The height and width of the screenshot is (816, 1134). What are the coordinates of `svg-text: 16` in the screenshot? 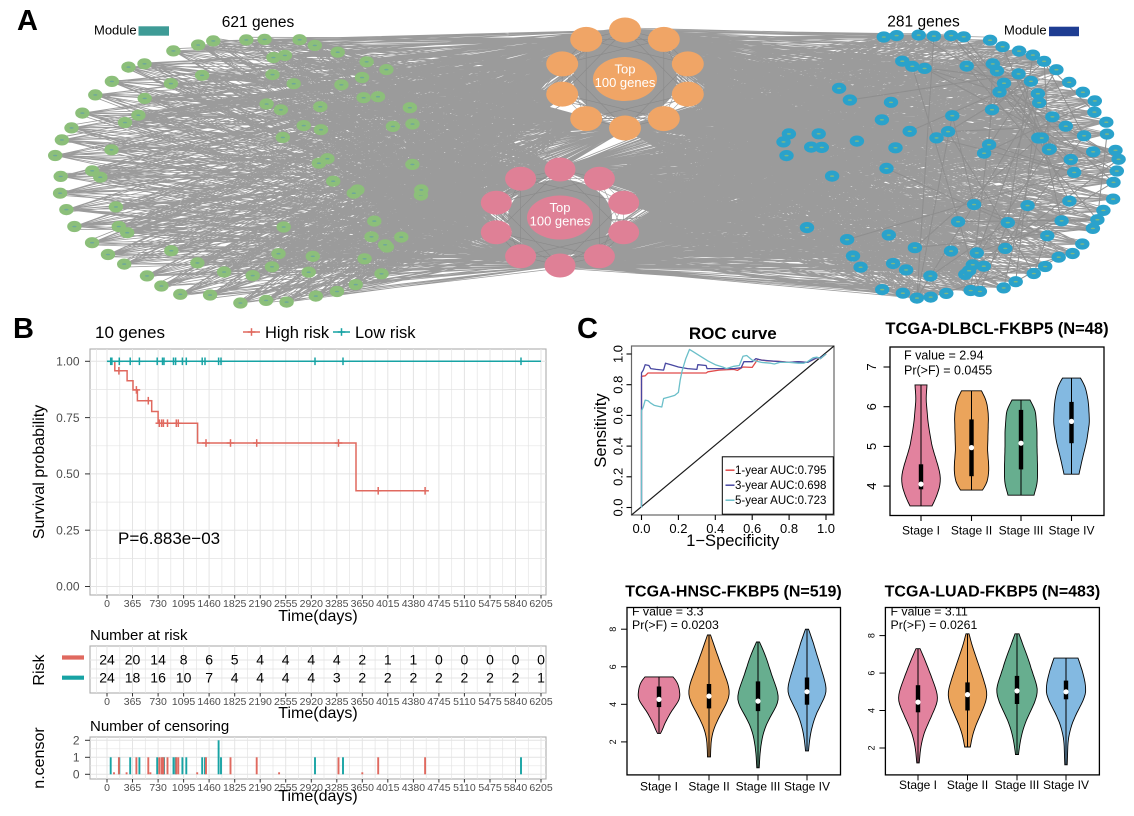 It's located at (158, 677).